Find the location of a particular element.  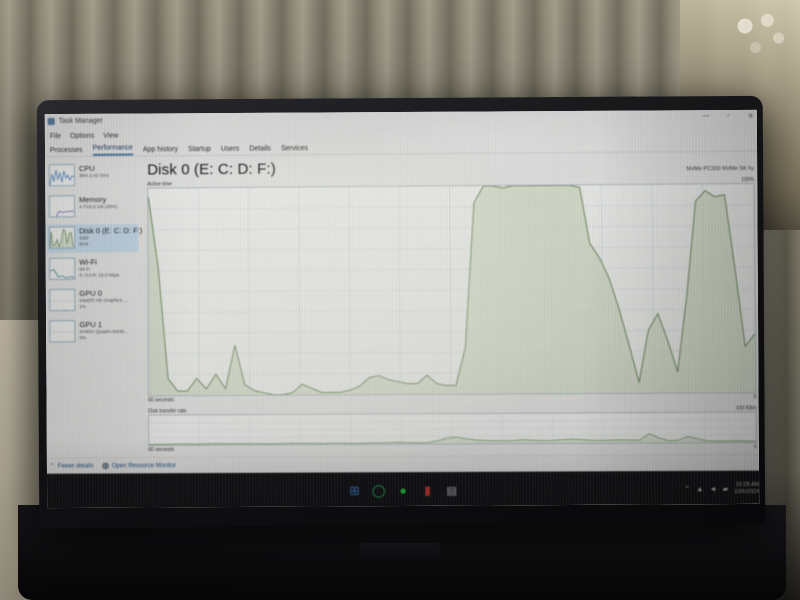

transfer-axis-right: 0 is located at coordinates (755, 447).